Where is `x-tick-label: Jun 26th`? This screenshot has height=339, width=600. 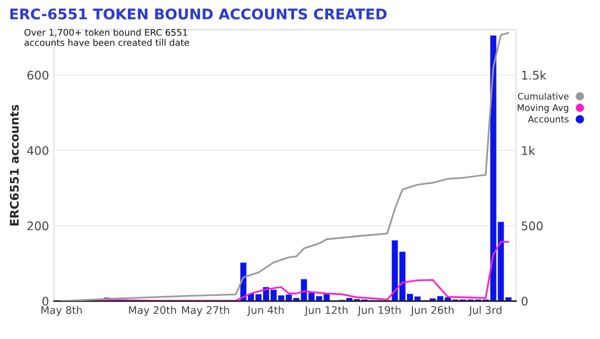
x-tick-label: Jun 26th is located at coordinates (432, 311).